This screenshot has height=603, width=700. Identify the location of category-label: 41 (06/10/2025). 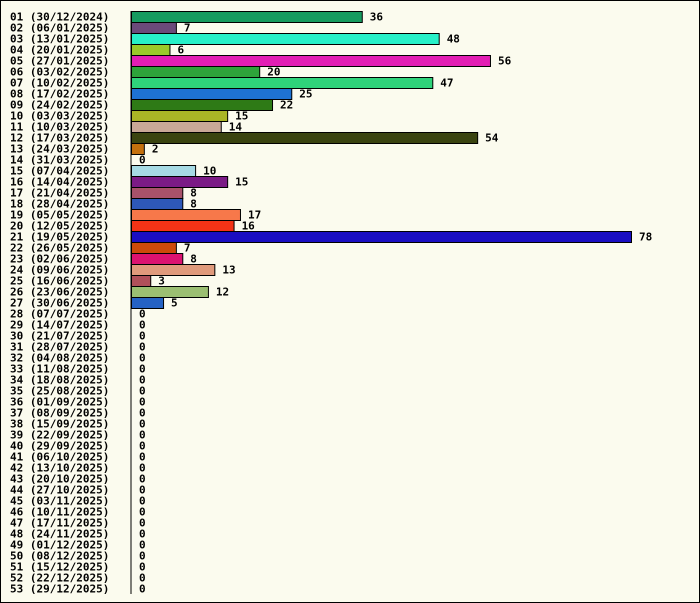
(59, 457).